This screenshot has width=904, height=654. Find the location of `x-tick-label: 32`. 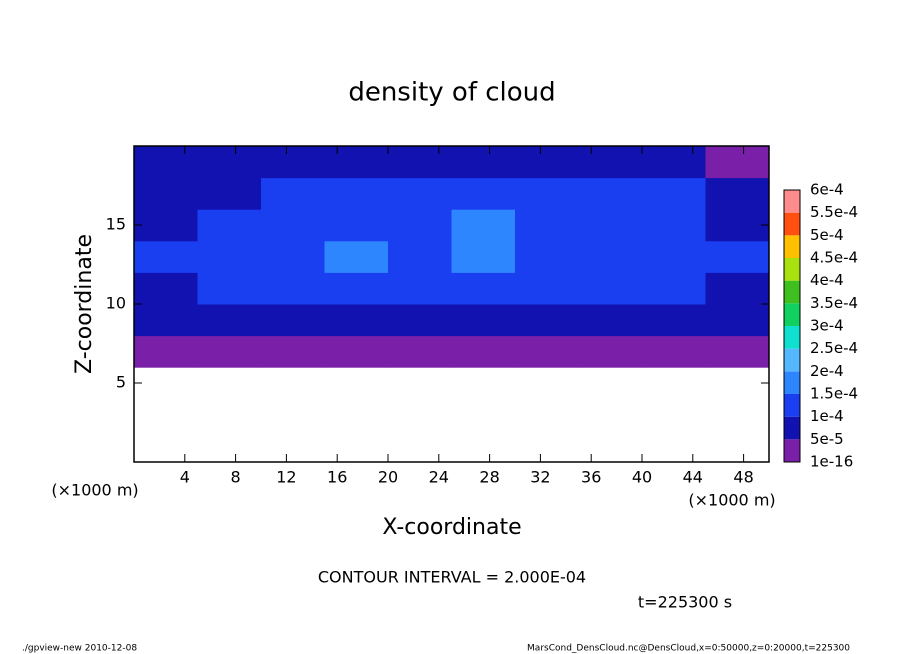

x-tick-label: 32 is located at coordinates (540, 477).